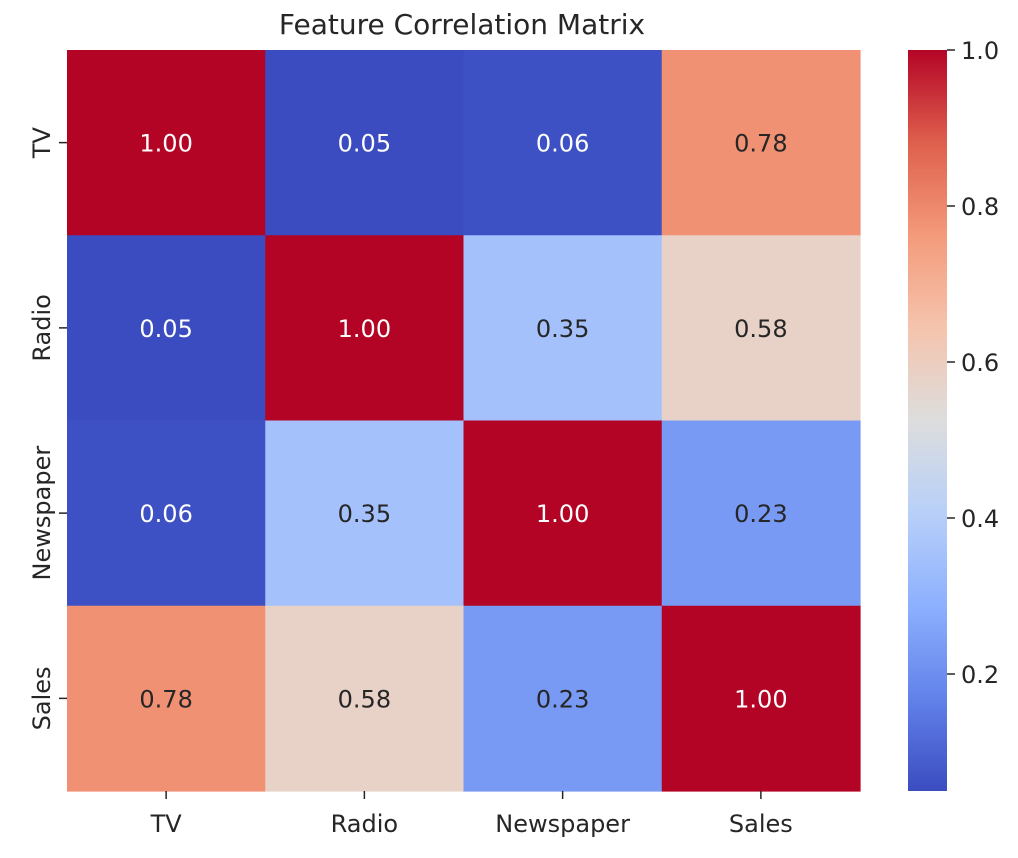  I want to click on heatmap-cell-sales-sales, so click(761, 698).